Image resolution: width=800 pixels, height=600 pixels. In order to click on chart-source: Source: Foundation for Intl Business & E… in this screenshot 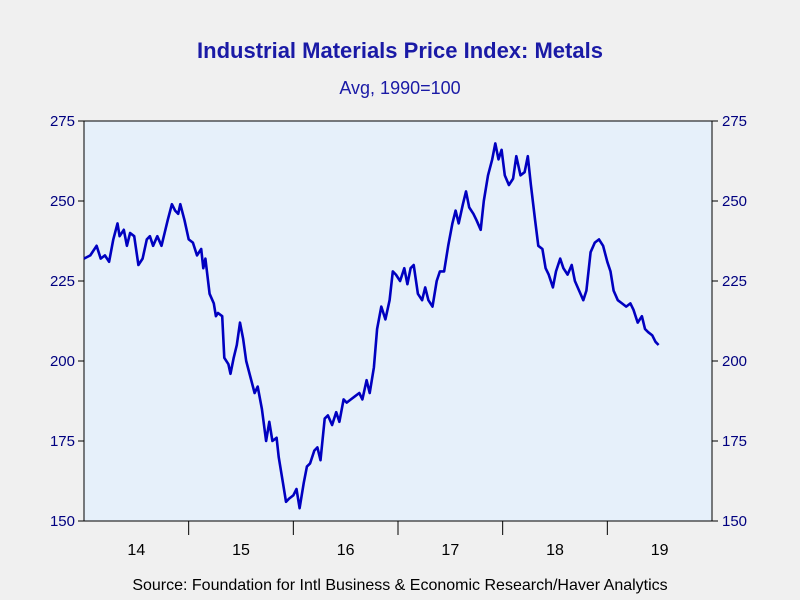, I will do `click(400, 585)`.